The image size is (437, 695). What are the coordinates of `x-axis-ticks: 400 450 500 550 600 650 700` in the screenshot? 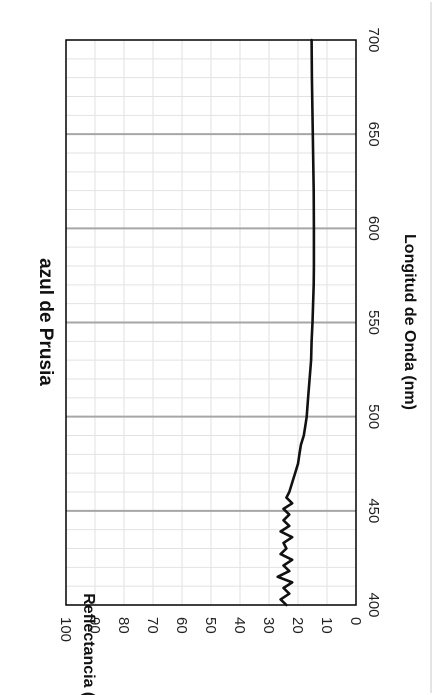 It's located at (373, 322).